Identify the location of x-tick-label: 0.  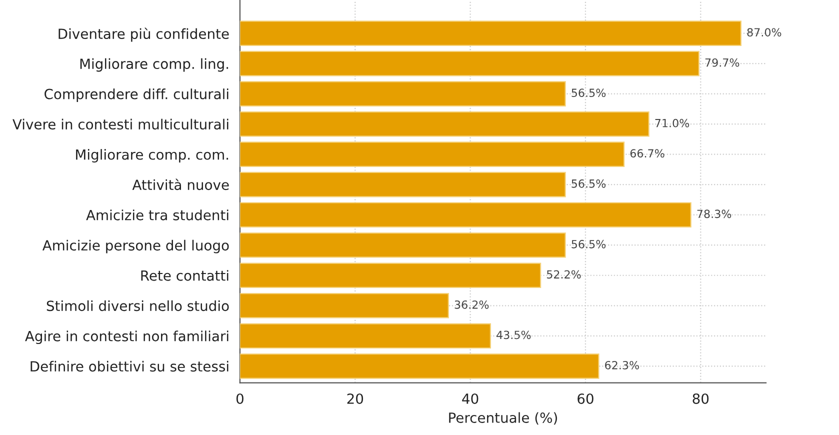
(240, 398).